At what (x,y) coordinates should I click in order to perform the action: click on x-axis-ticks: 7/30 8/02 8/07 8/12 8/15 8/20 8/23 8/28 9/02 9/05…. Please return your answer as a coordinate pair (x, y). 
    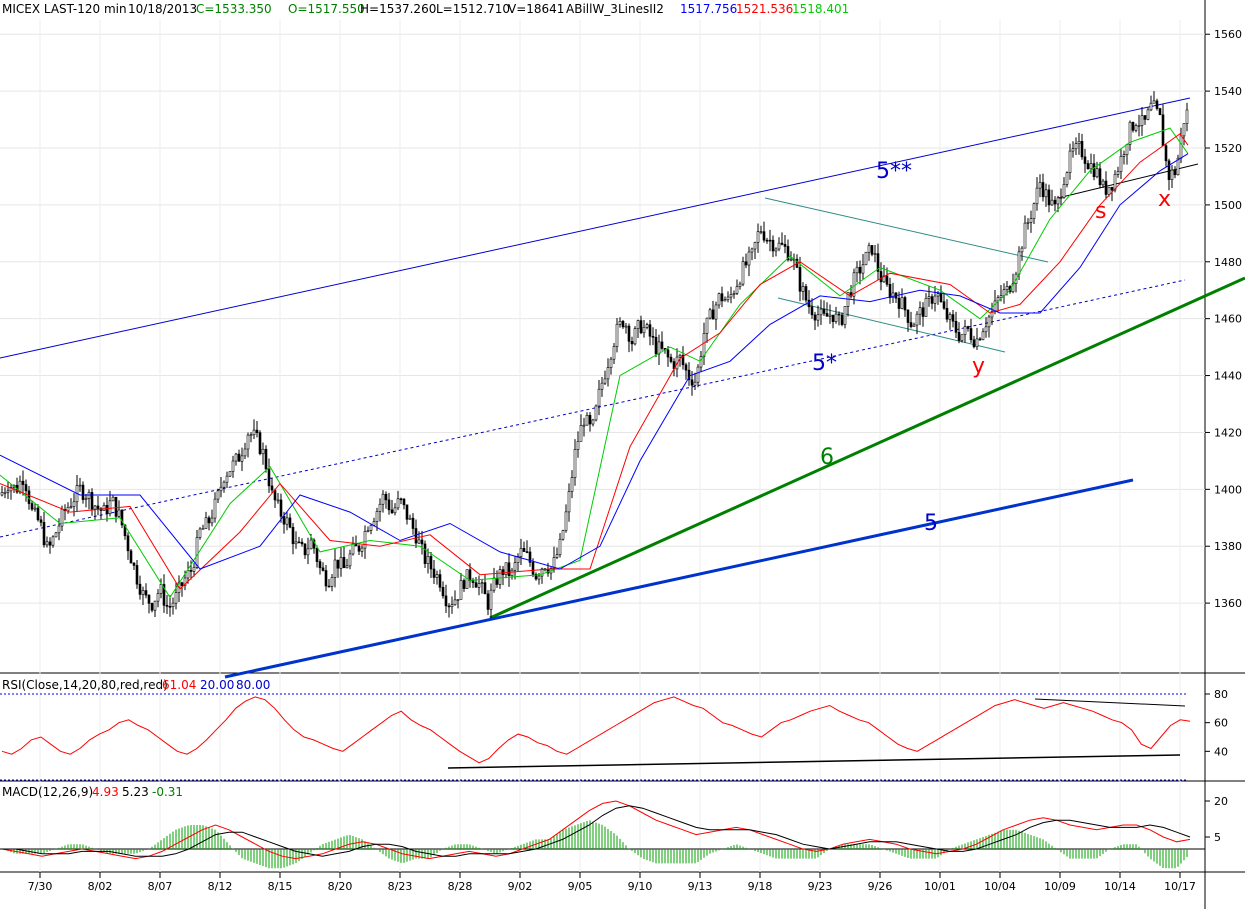
    Looking at the image, I should click on (612, 882).